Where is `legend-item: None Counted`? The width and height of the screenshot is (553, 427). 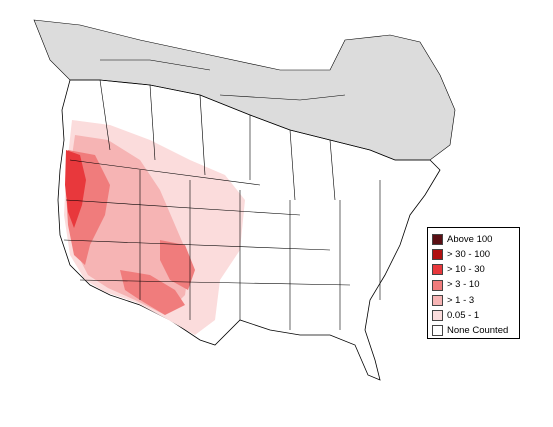 legend-item: None Counted is located at coordinates (474, 330).